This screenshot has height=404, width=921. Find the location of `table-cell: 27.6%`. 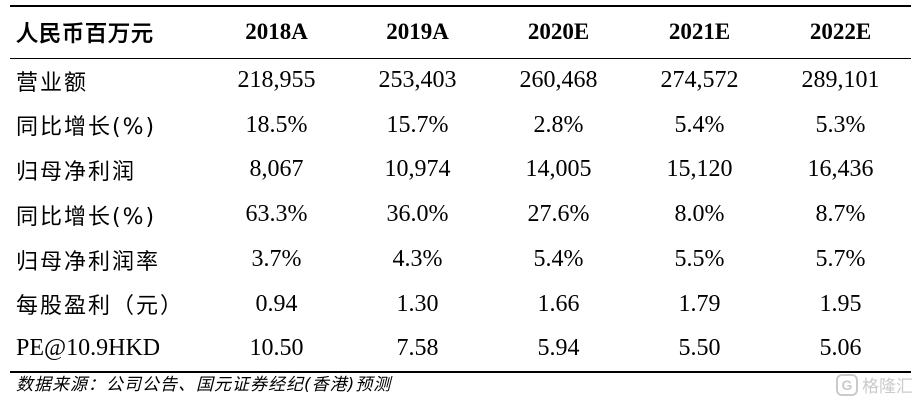

table-cell: 27.6% is located at coordinates (558, 214).